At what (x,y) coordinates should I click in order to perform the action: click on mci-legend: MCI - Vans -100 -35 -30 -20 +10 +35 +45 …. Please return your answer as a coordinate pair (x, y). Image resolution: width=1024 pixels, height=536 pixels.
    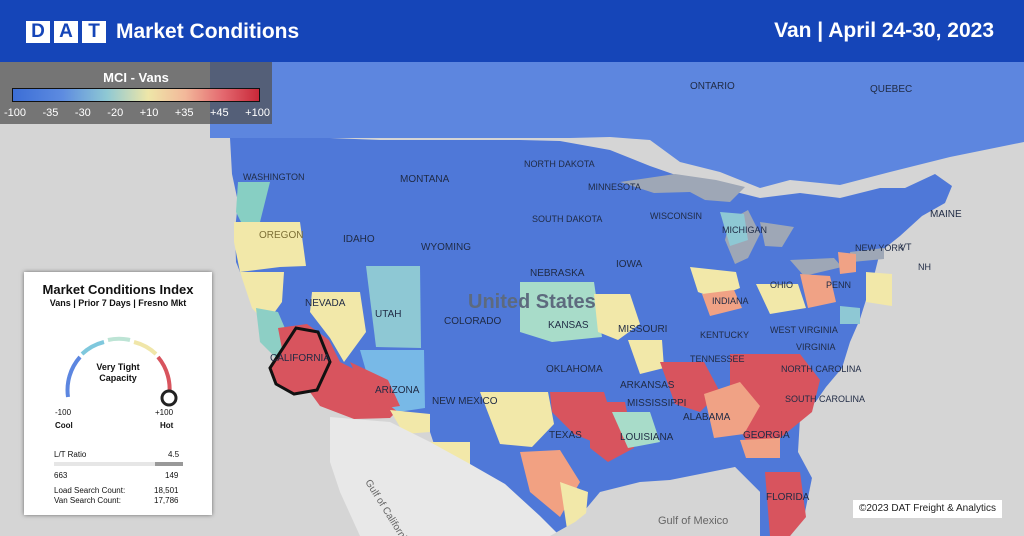
    Looking at the image, I should click on (136, 93).